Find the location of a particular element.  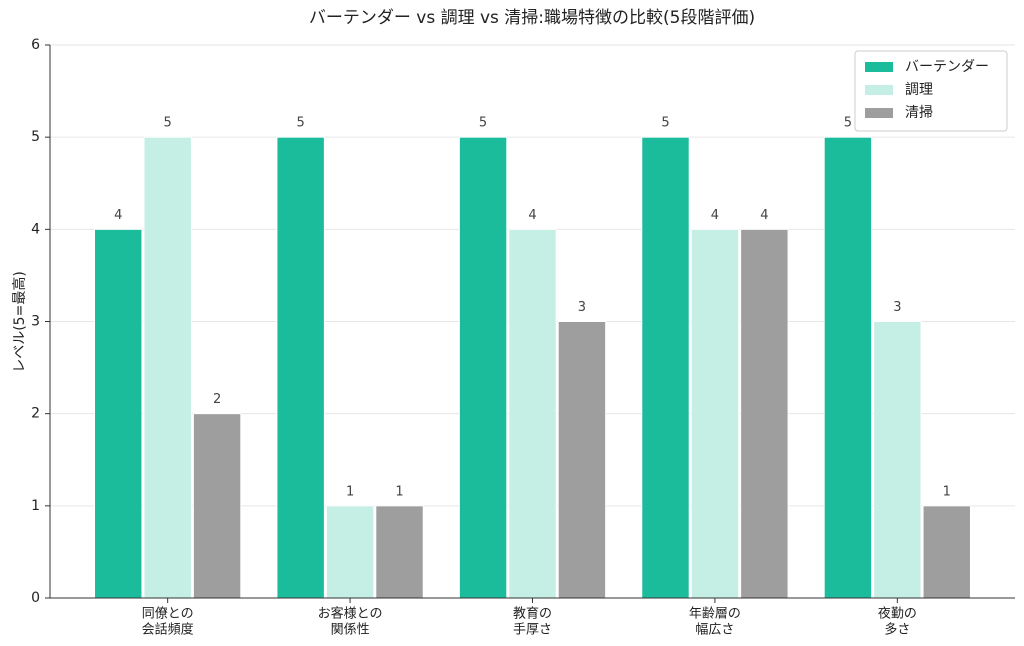

x-tick-label: 教育の is located at coordinates (532, 614).